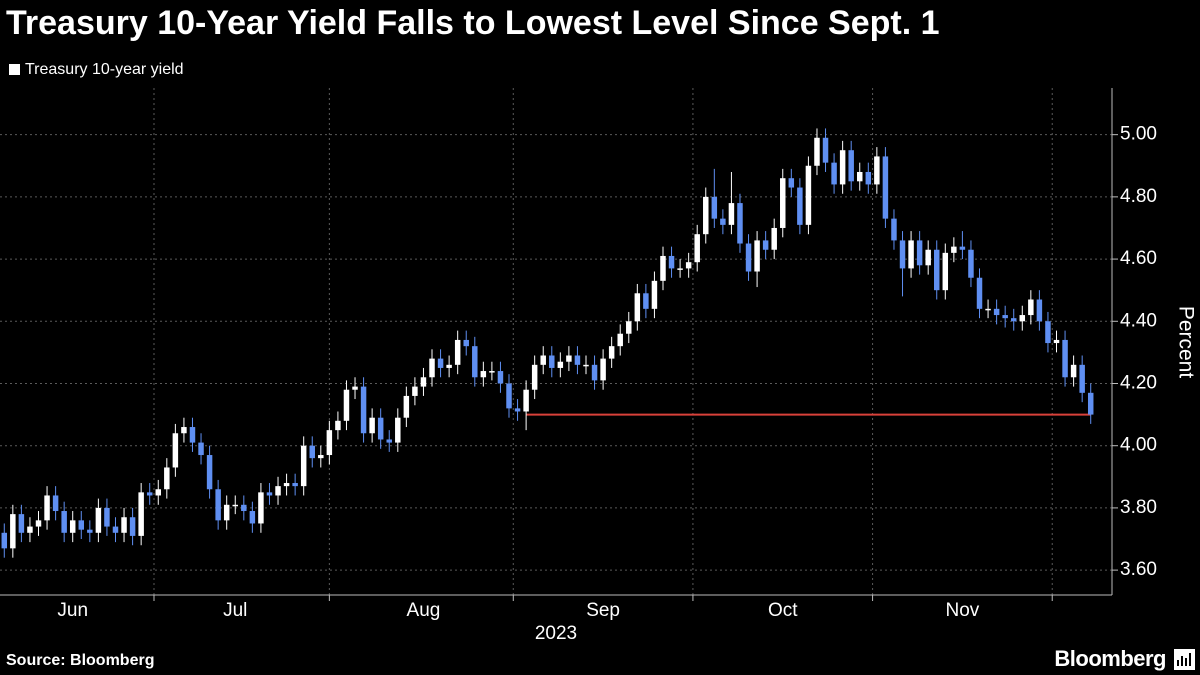  I want to click on source-note: Source: Bloomberg, so click(80, 660).